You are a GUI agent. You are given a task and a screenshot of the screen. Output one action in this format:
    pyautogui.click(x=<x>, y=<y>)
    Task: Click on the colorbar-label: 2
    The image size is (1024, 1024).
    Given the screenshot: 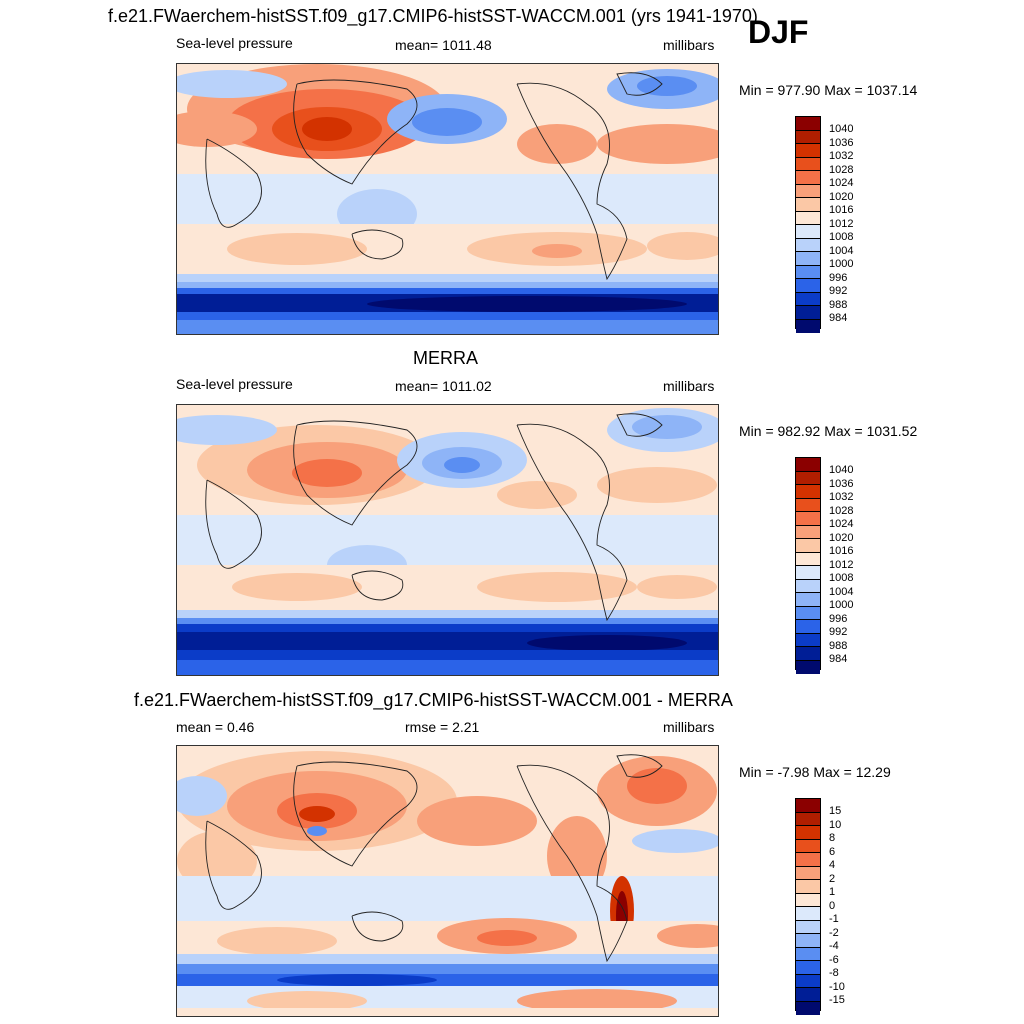 What is the action you would take?
    pyautogui.click(x=832, y=878)
    